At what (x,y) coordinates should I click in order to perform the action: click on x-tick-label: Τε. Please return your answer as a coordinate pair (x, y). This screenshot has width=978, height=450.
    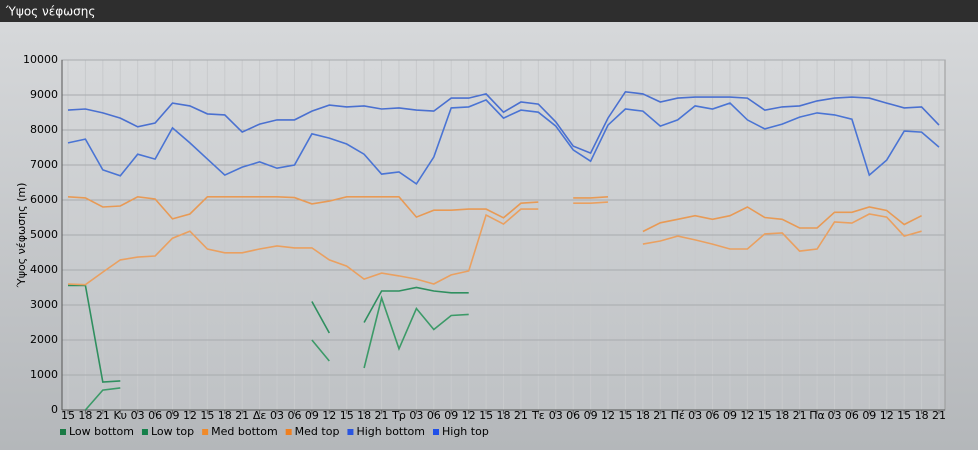
    Looking at the image, I should click on (538, 415).